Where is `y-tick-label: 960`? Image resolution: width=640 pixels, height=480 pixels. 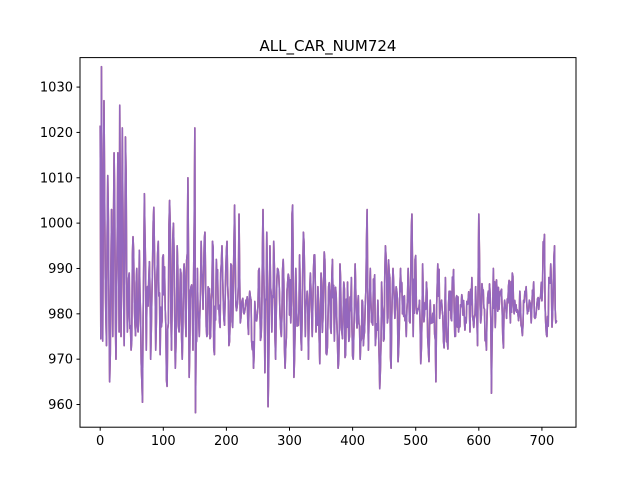
y-tick-label: 960 is located at coordinates (60, 405).